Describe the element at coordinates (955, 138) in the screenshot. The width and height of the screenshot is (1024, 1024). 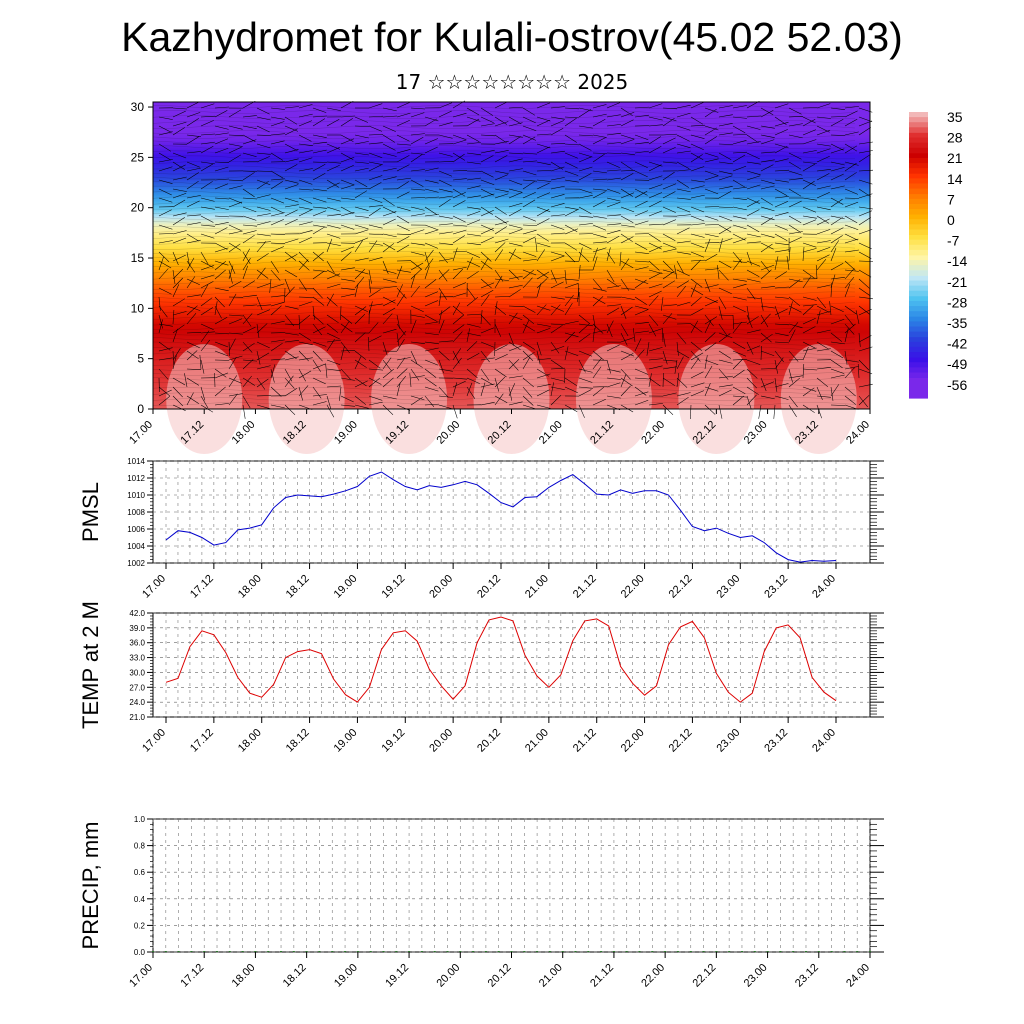
I see `colorbar-label: 28` at that location.